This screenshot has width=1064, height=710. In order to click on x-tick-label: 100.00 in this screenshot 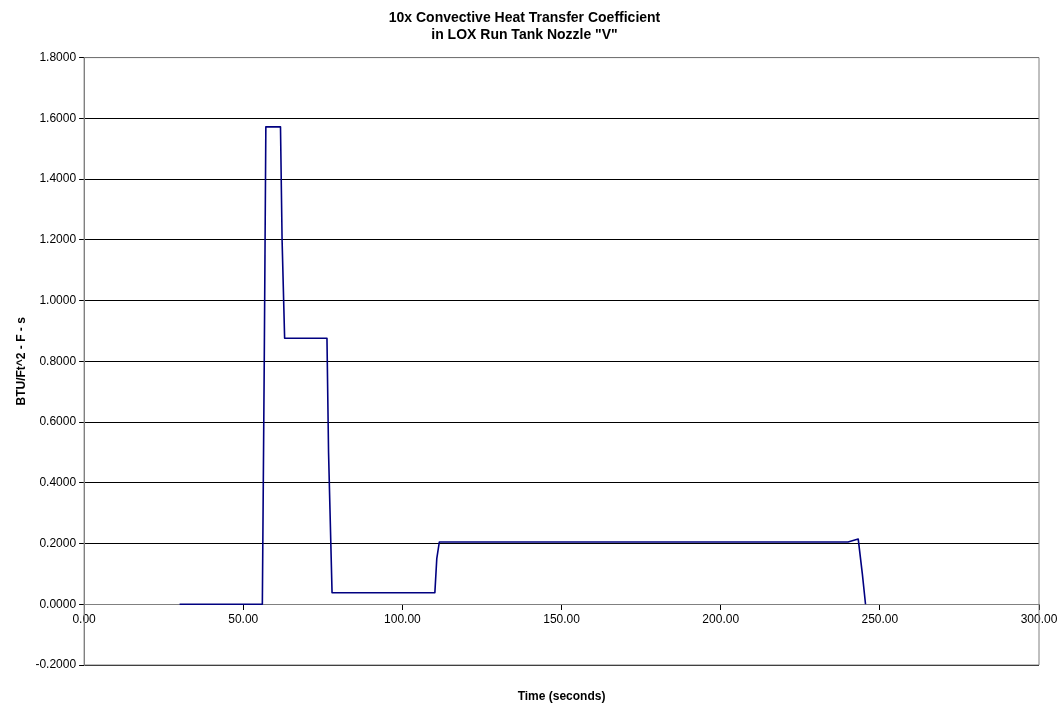, I will do `click(403, 618)`.